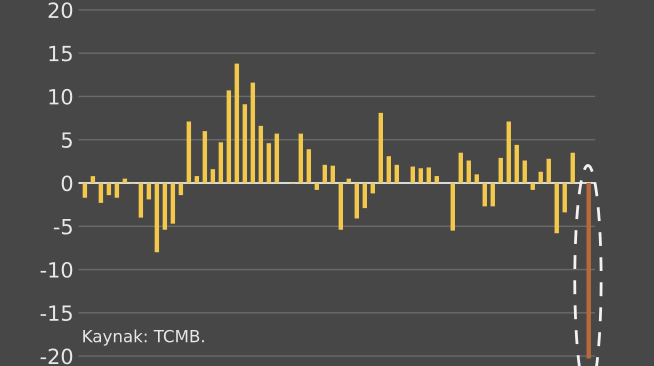 The height and width of the screenshot is (366, 654). I want to click on y-tick-label: 10, so click(60, 96).